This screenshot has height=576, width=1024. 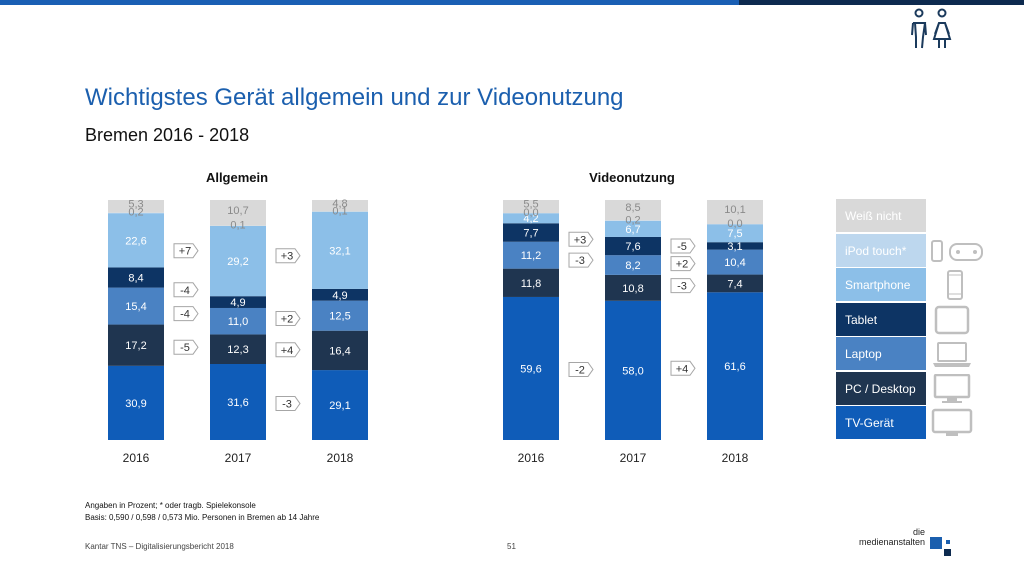 I want to click on data-label-allgemein-2018-laptop: 12,5, so click(x=339, y=317).